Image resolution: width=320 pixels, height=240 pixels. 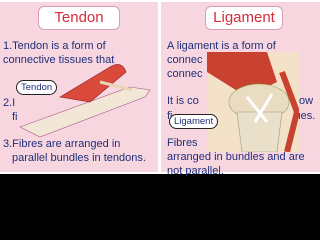 I want to click on text-line: ow, so click(x=306, y=101).